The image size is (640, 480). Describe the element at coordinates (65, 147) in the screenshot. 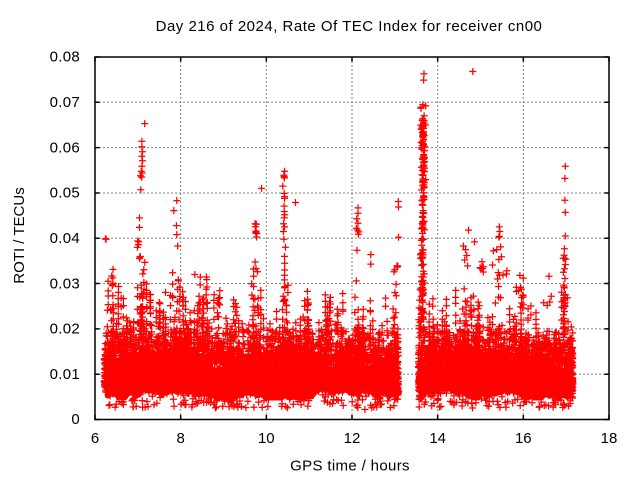

I see `svg-text: 0.06` at that location.